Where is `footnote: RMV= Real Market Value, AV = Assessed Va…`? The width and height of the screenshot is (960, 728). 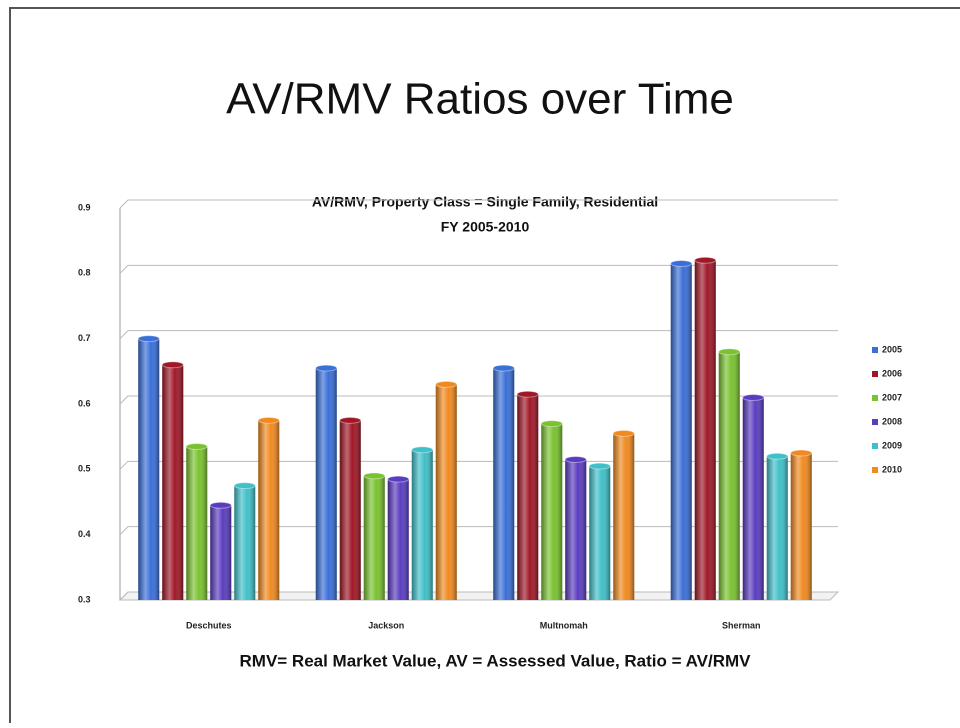 footnote: RMV= Real Market Value, AV = Assessed Va… is located at coordinates (496, 660).